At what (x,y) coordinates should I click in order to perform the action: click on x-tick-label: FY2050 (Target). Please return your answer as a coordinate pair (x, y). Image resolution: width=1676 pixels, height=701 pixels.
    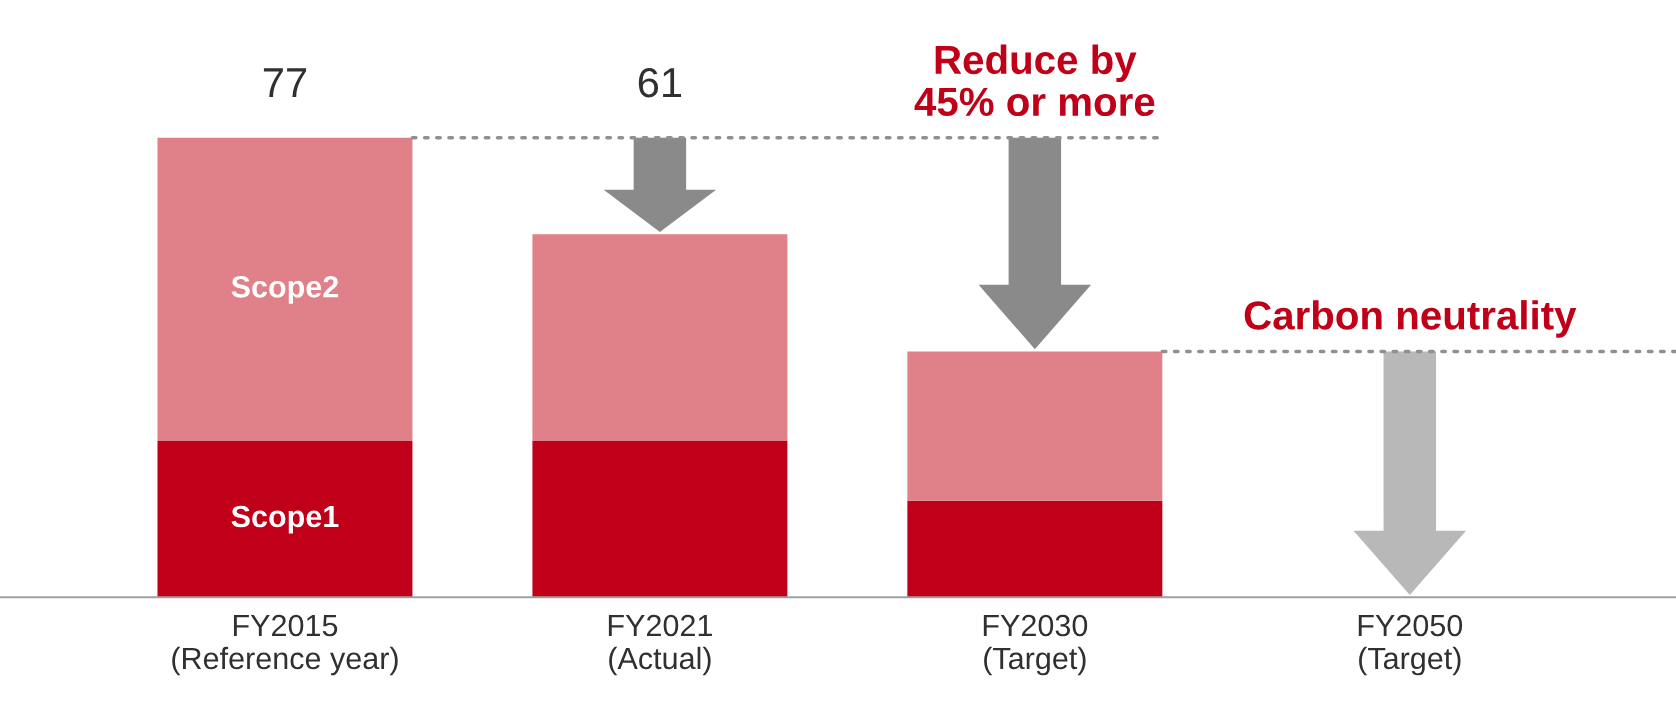
    Looking at the image, I should click on (1410, 645).